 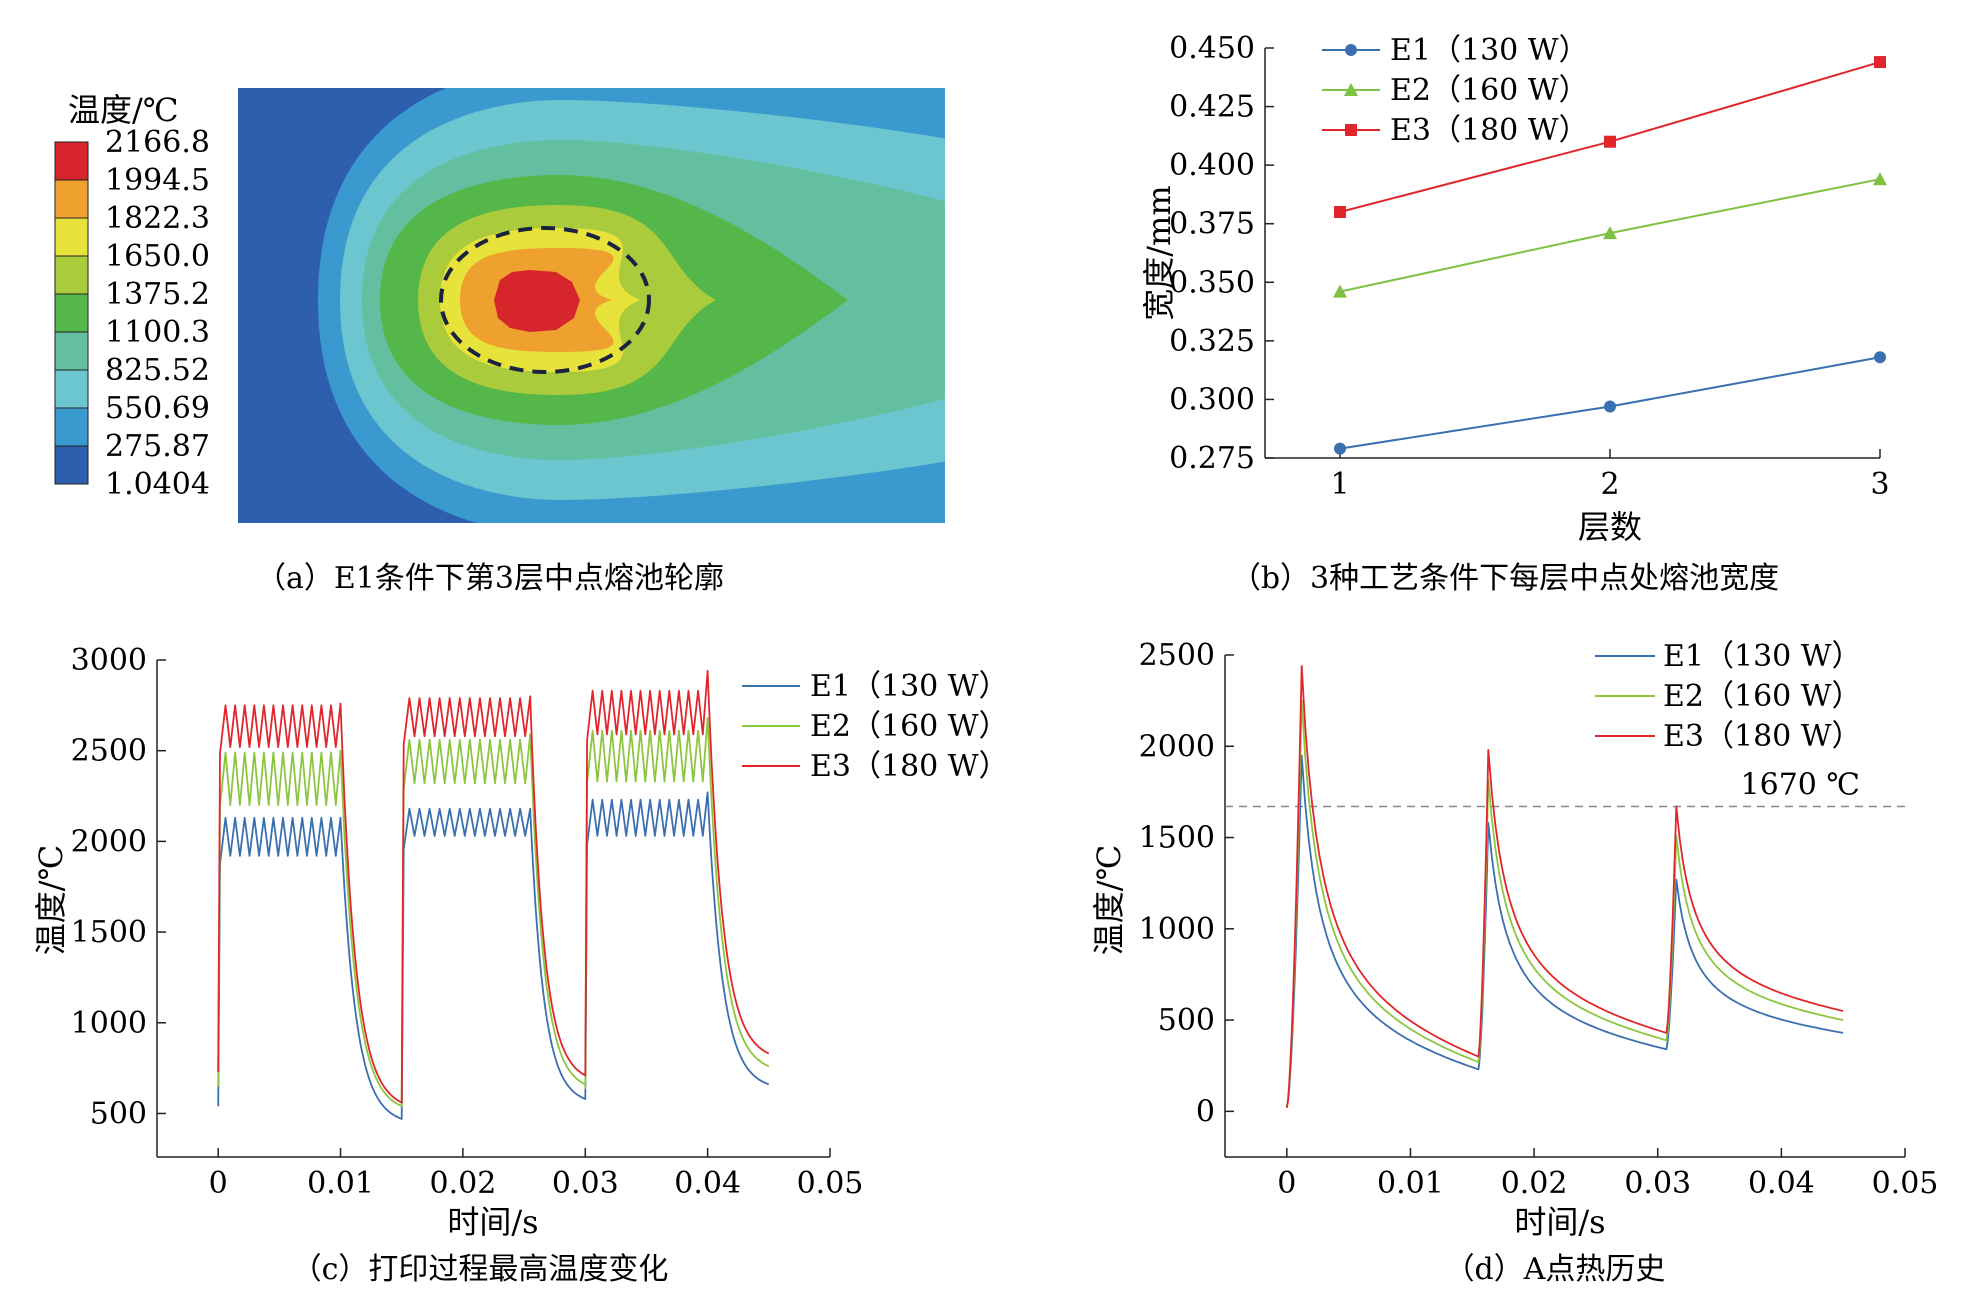 What do you see at coordinates (123, 110) in the screenshot?
I see `colorbar-title: 温度/℃` at bounding box center [123, 110].